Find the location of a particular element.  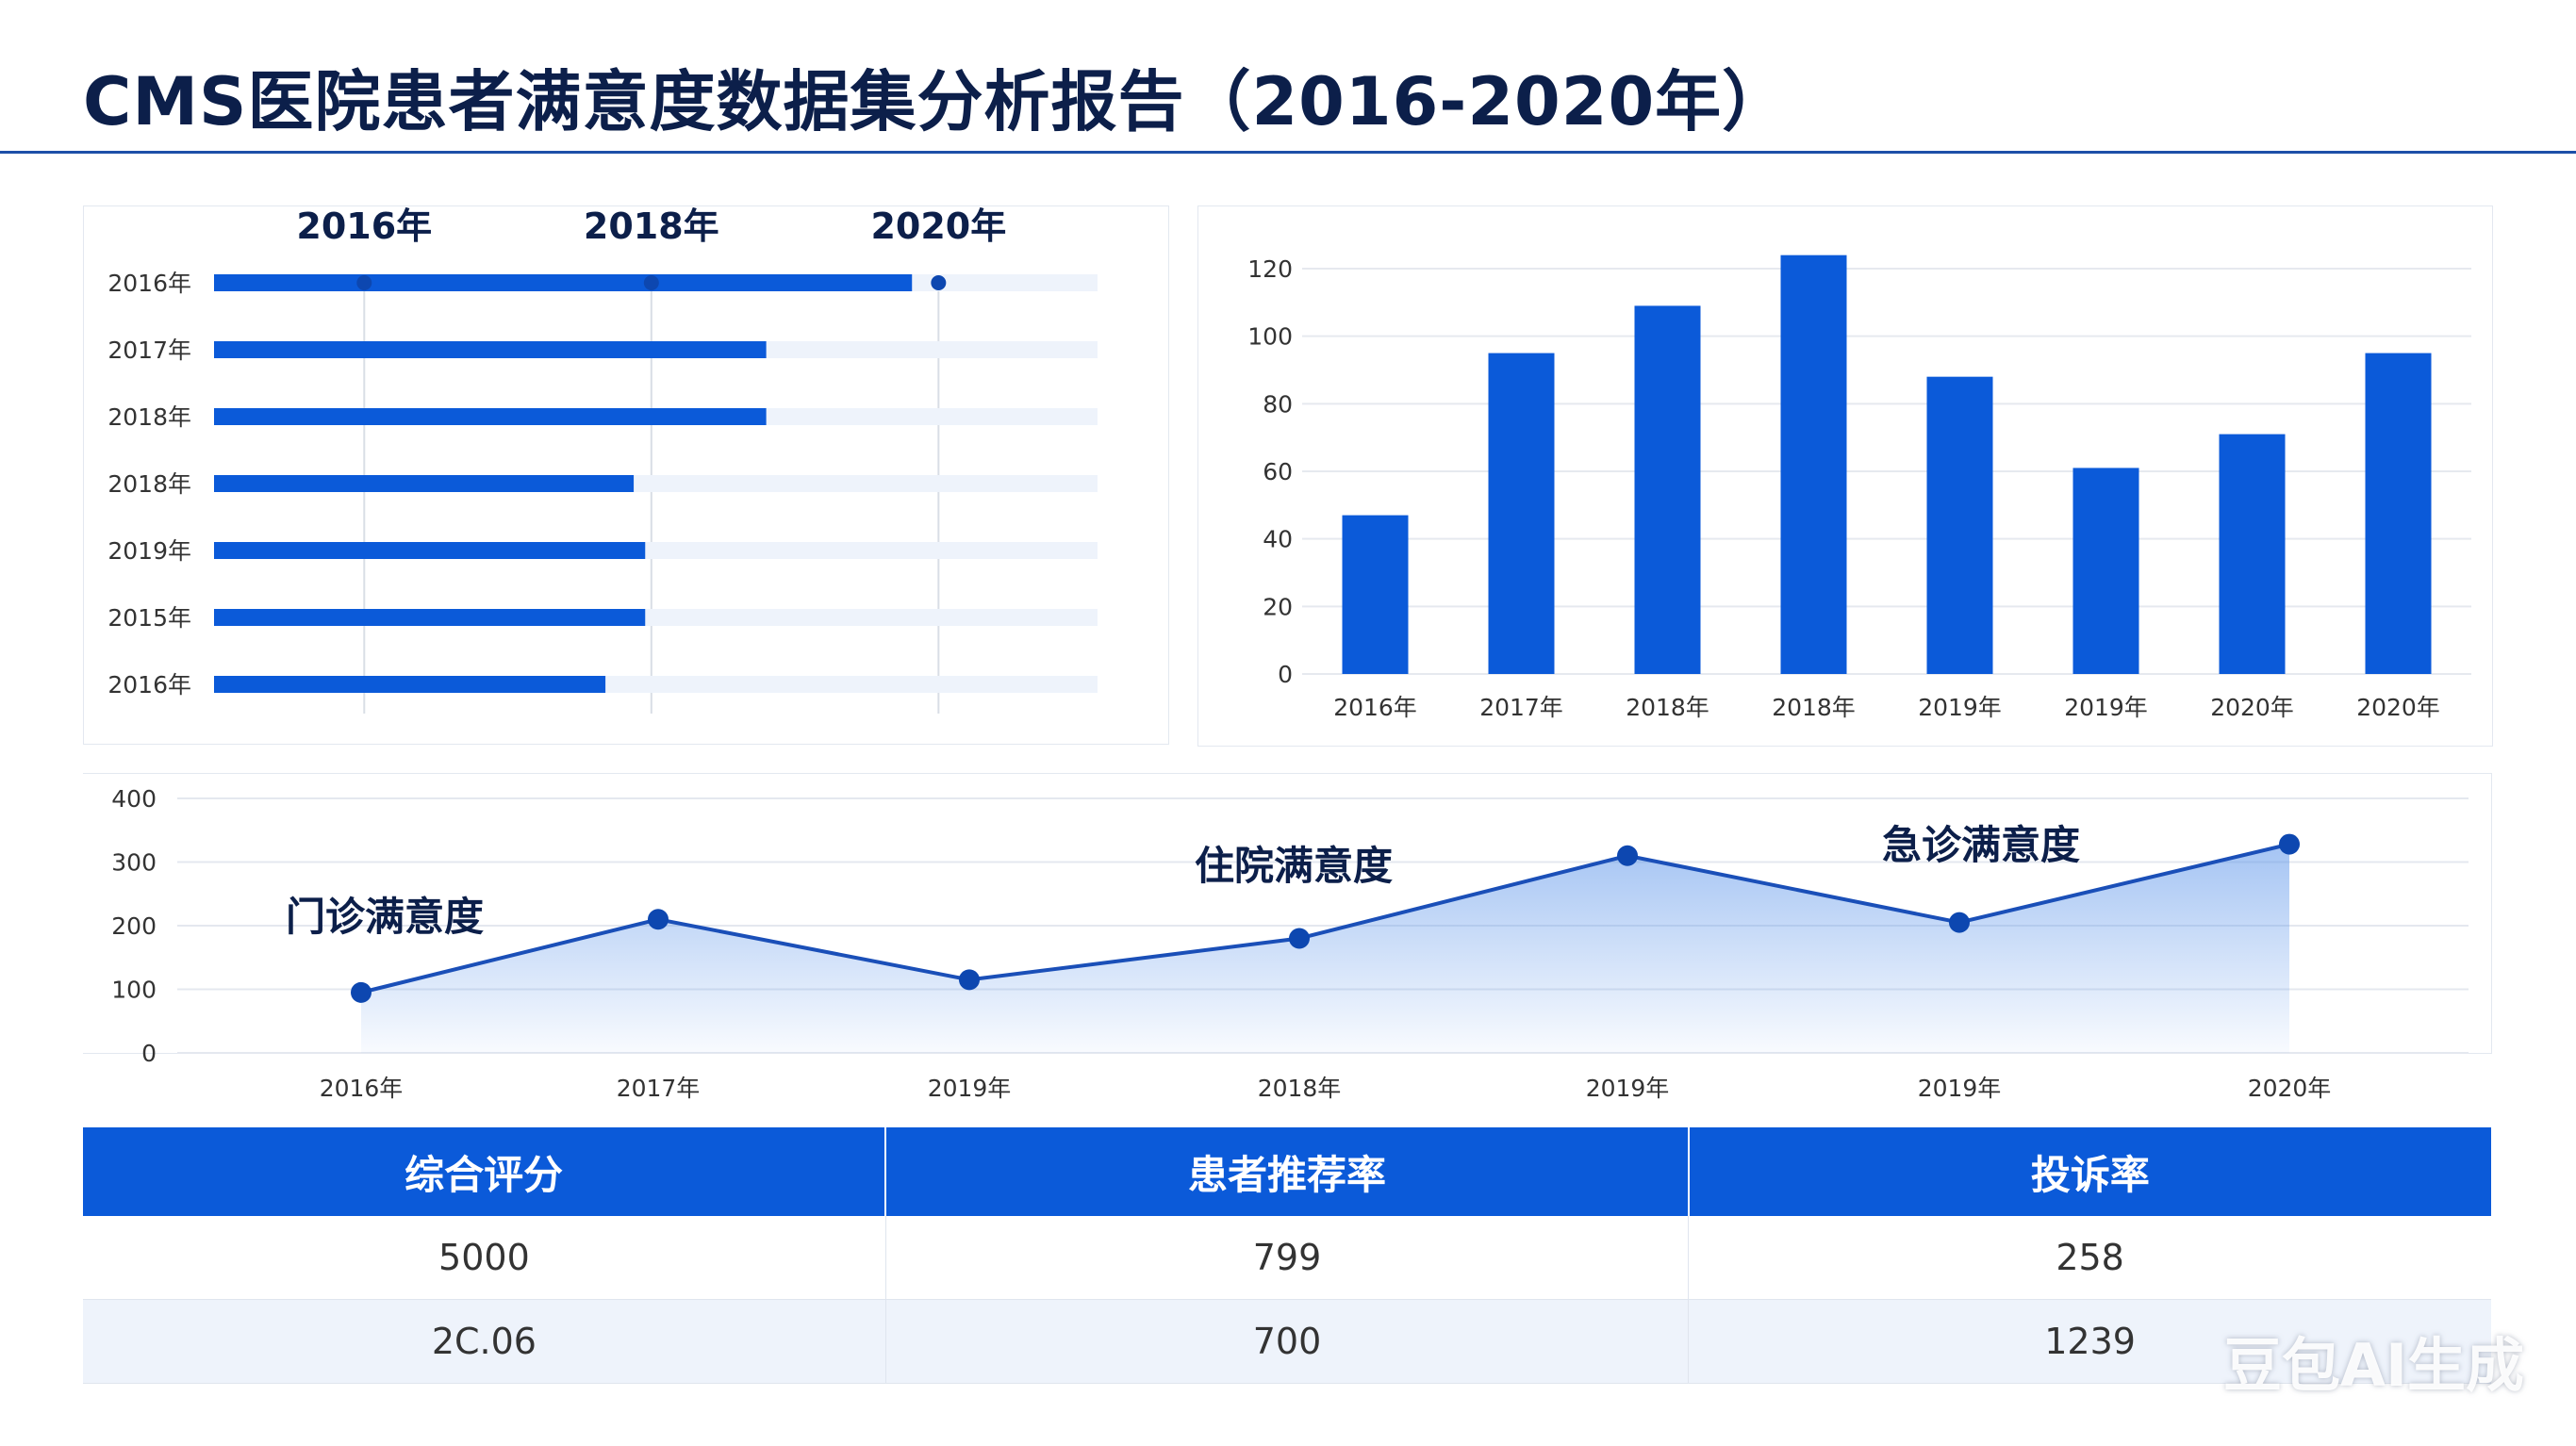

y-tick-label: 20 is located at coordinates (1278, 606).